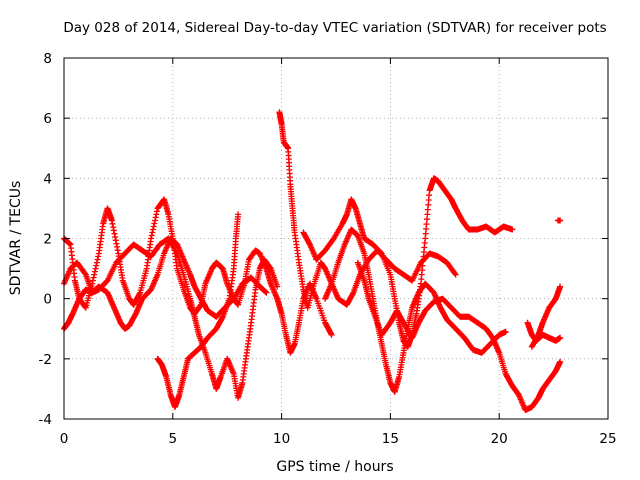  Describe the element at coordinates (16, 238) in the screenshot. I see `y-axis-label: SDTVAR / TECUs` at that location.